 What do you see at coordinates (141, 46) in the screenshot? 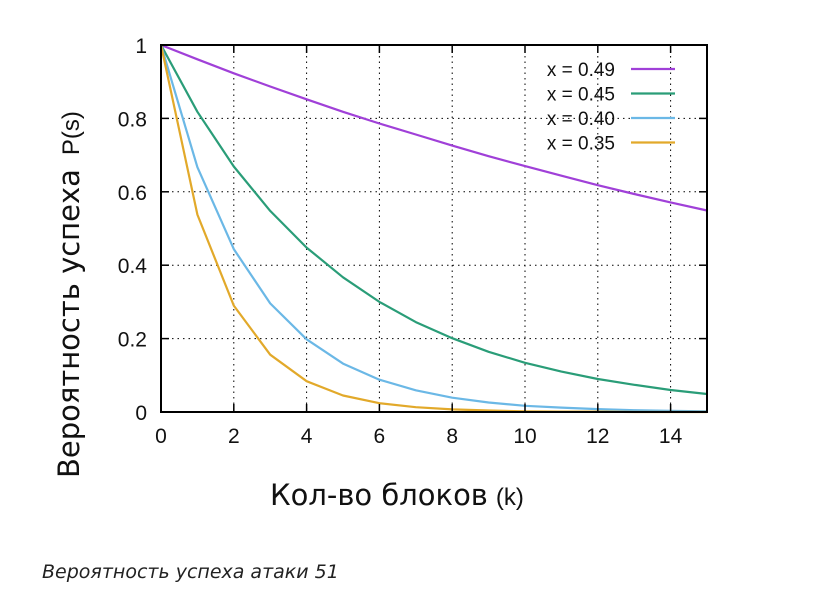
I see `y-tick-label: 1` at bounding box center [141, 46].